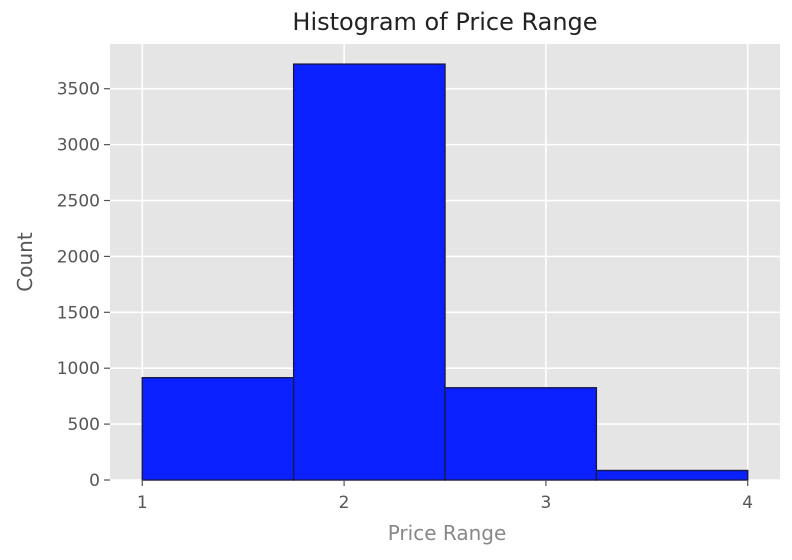 This screenshot has height=560, width=792. What do you see at coordinates (84, 425) in the screenshot?
I see `y-tick-label: 500` at bounding box center [84, 425].